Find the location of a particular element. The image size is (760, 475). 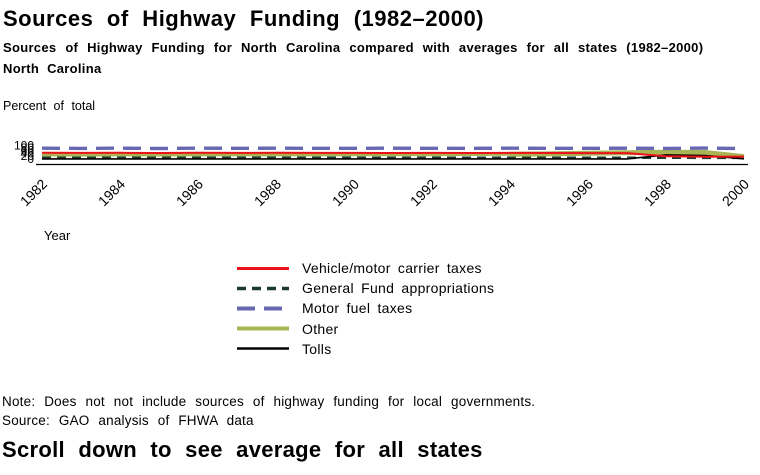

x-tick-label: 1988 is located at coordinates (267, 192).